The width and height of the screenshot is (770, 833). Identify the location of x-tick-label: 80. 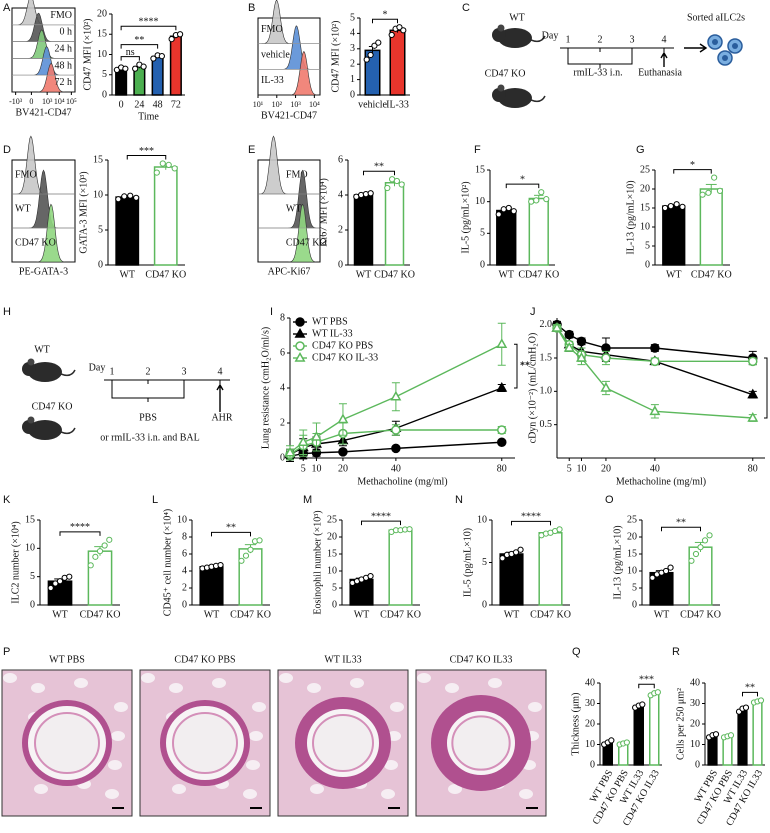
(753, 468).